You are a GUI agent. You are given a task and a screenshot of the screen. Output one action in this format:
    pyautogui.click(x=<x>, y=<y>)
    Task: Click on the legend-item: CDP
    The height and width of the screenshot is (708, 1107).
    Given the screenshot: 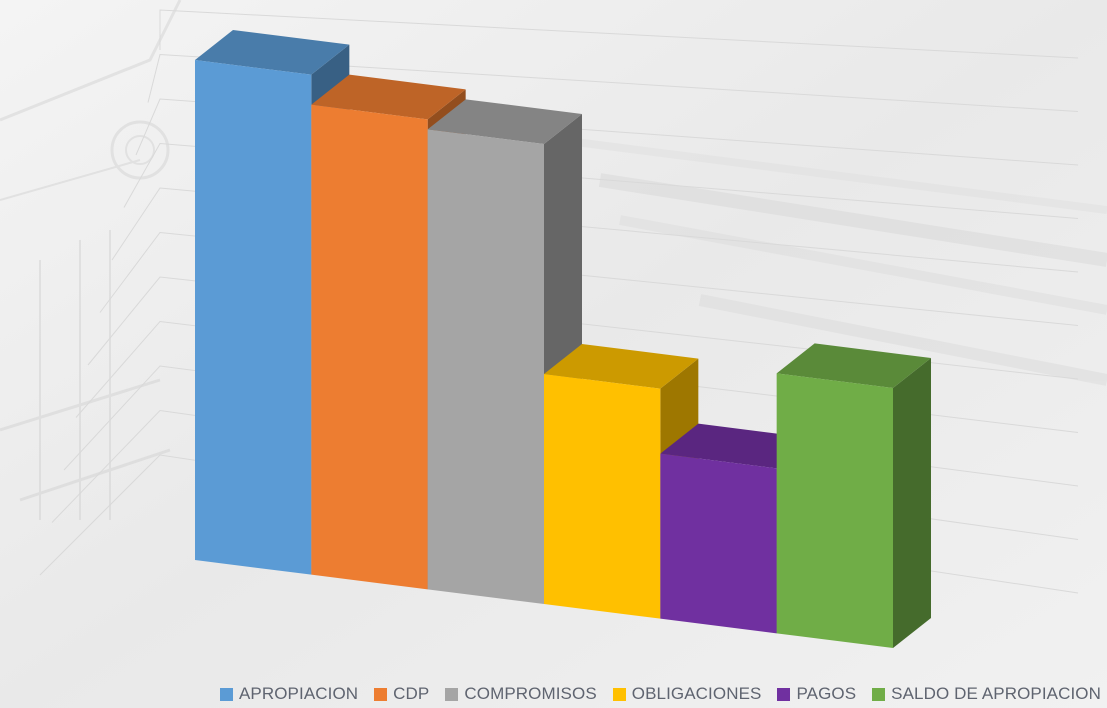 What is the action you would take?
    pyautogui.click(x=401, y=694)
    